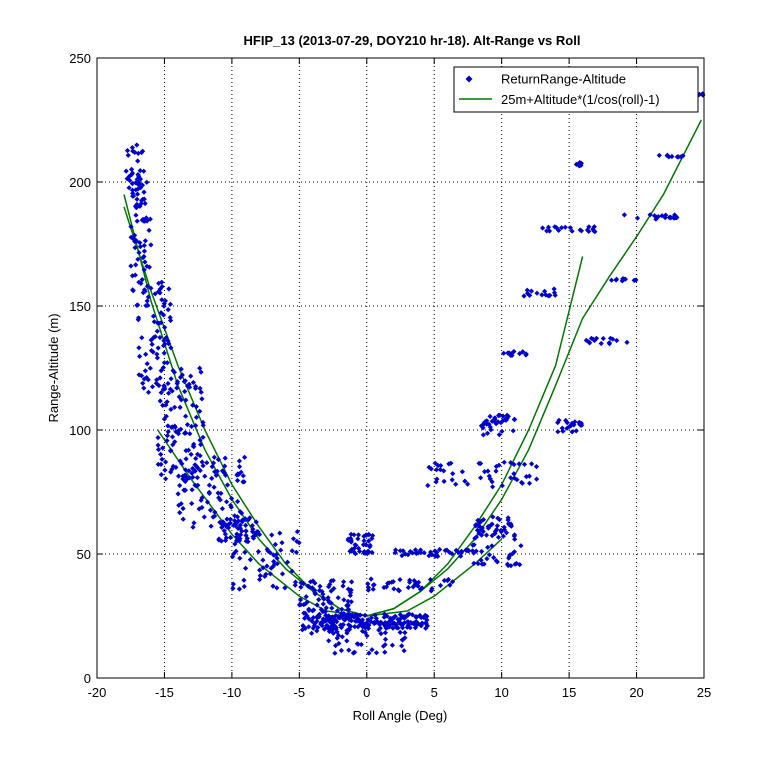 The image size is (780, 764). What do you see at coordinates (580, 99) in the screenshot?
I see `legend-entry-line: 25m+Altitude*(1/cos(roll)-1)` at bounding box center [580, 99].